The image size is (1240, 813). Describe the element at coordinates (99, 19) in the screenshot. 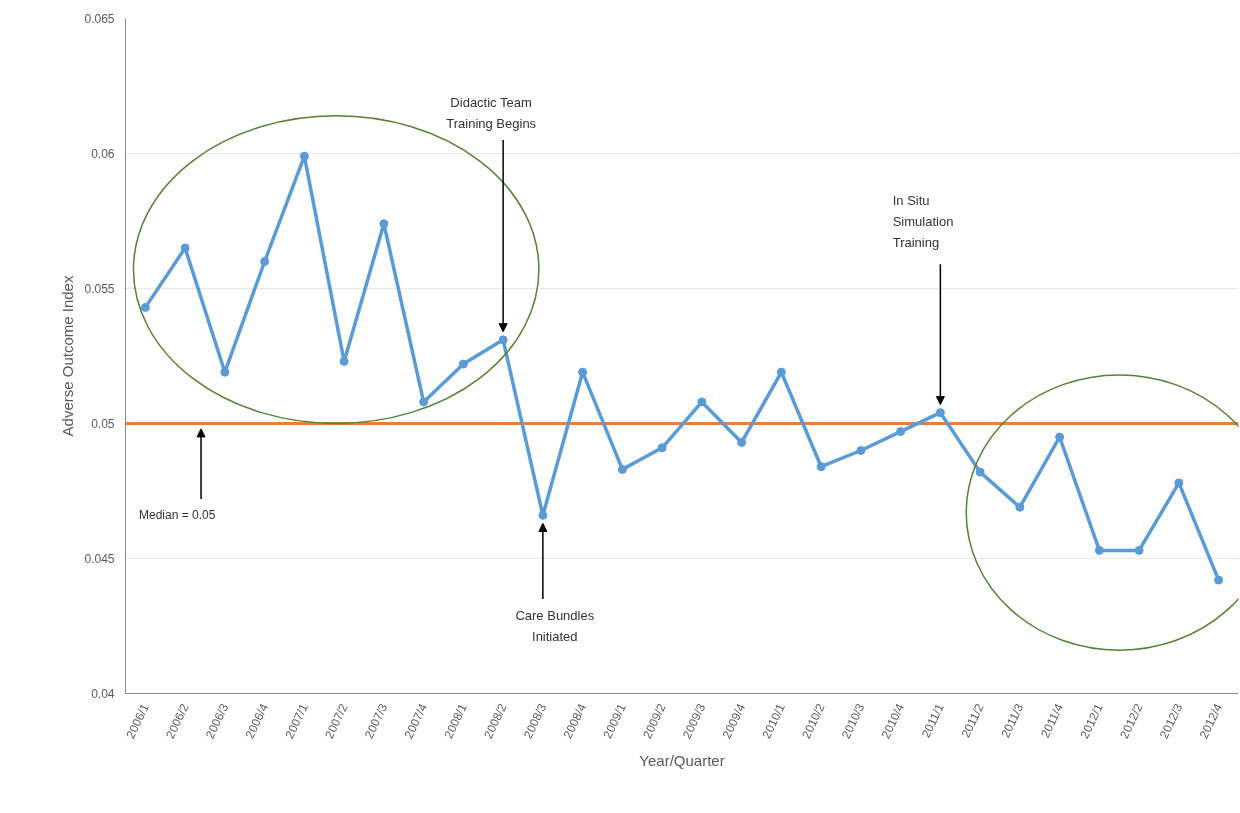

I see `y-tick-label: 0.065` at that location.